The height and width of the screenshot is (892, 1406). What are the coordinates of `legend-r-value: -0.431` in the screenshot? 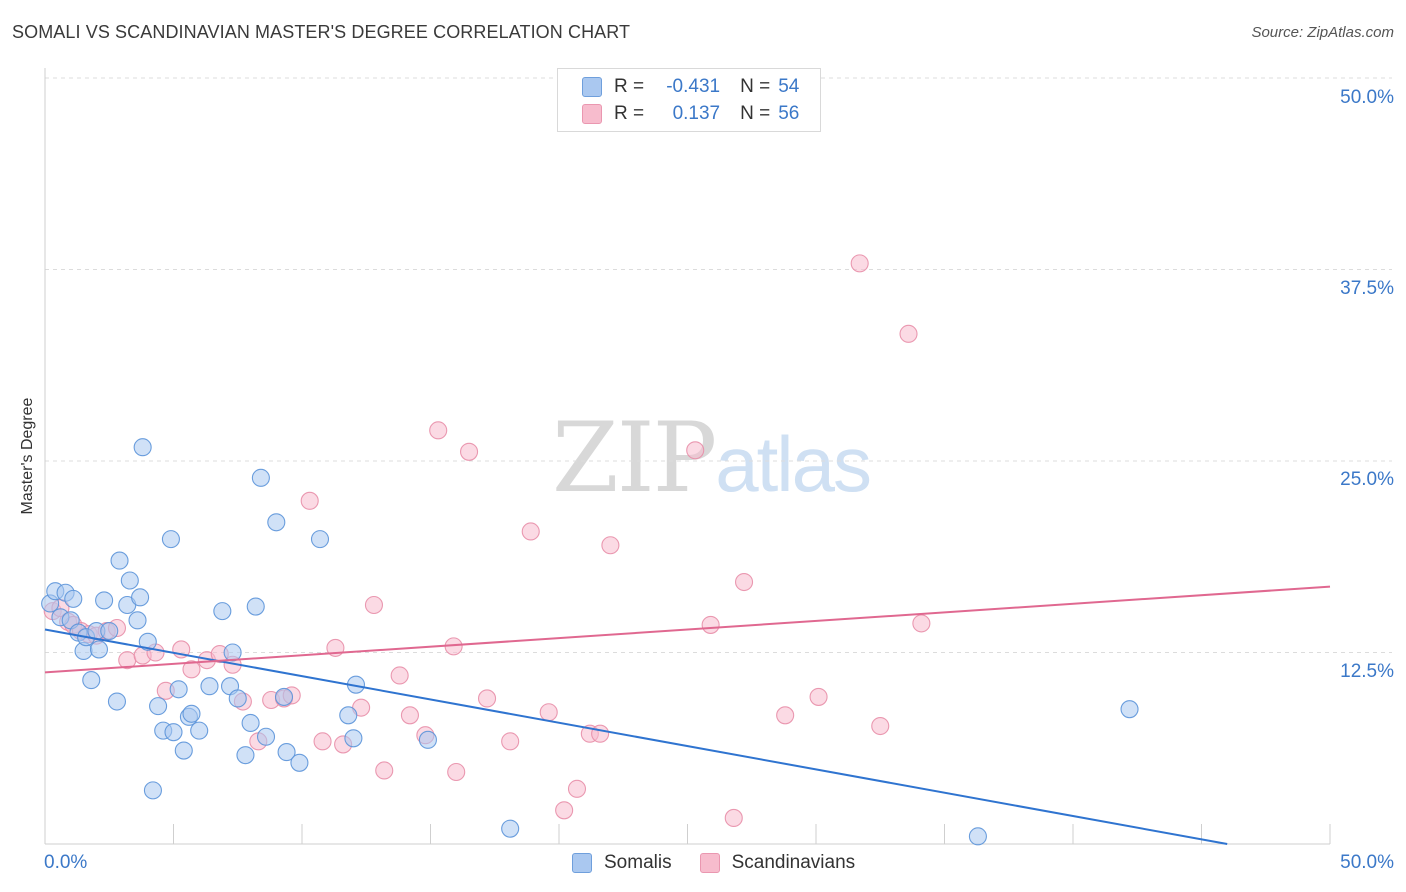 It's located at (693, 86).